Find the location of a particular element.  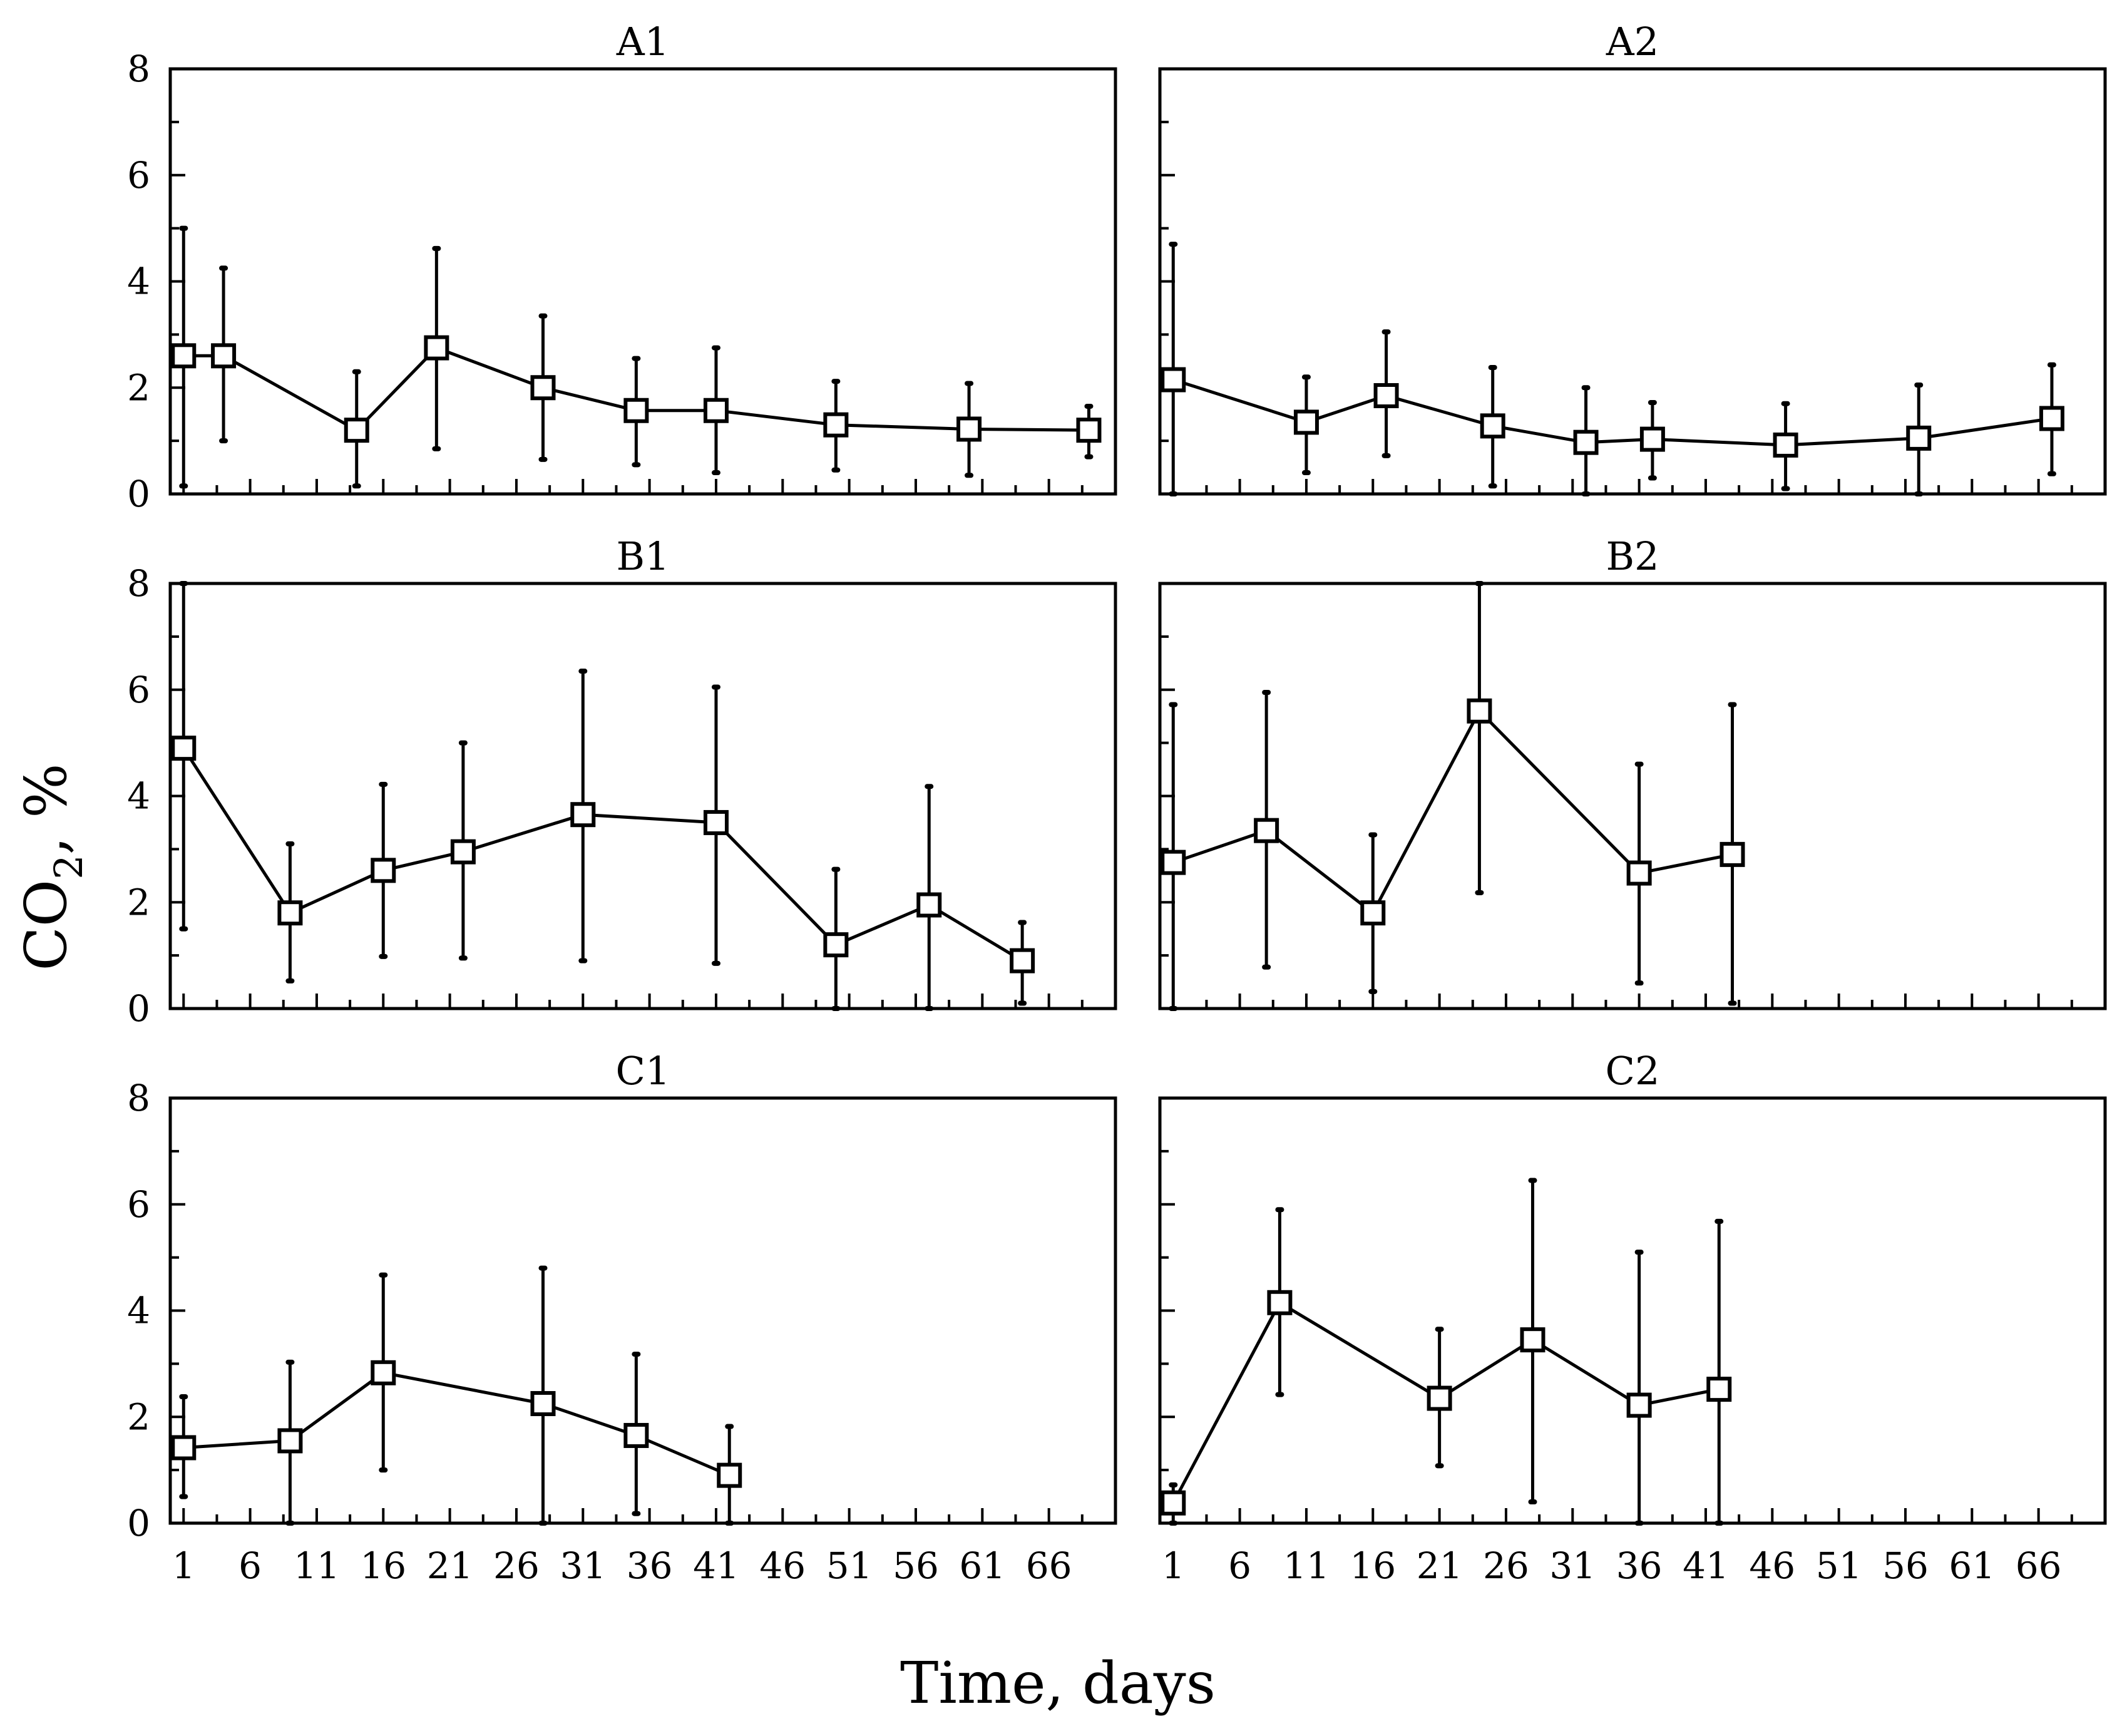

x-axis-label: Time, days is located at coordinates (1058, 1683).